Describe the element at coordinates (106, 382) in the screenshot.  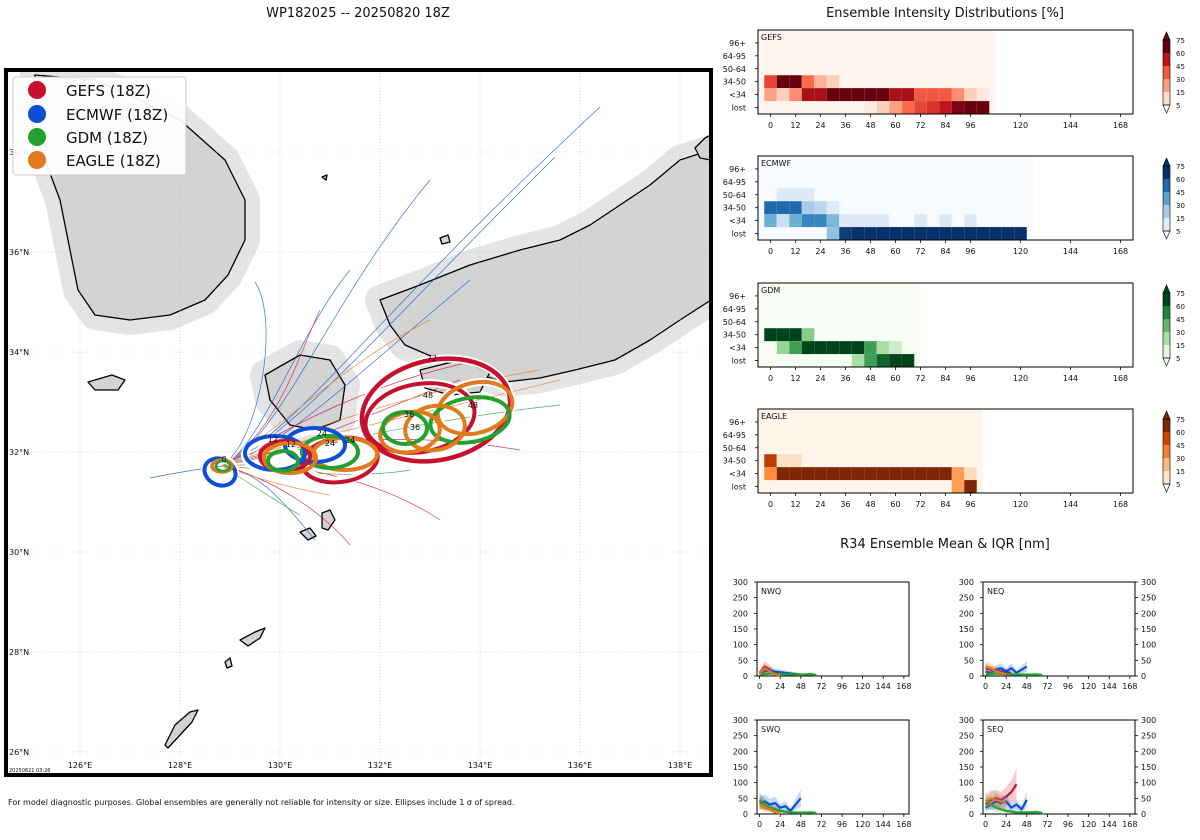
I see `jeju` at that location.